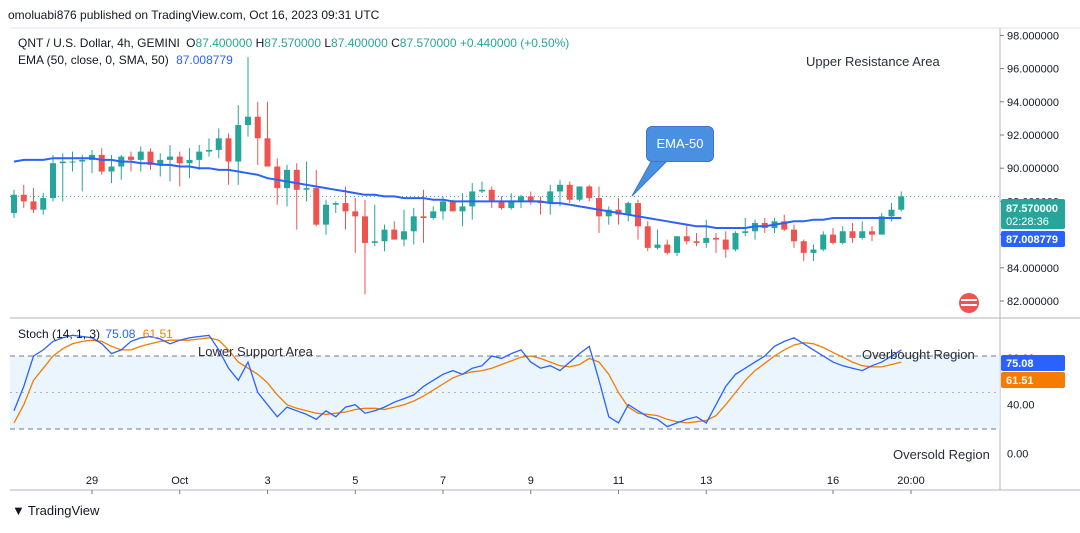 This screenshot has width=1080, height=533. I want to click on ema-legend-line: EMA (50, close, 0, SMA, 50) 87.008779, so click(125, 60).